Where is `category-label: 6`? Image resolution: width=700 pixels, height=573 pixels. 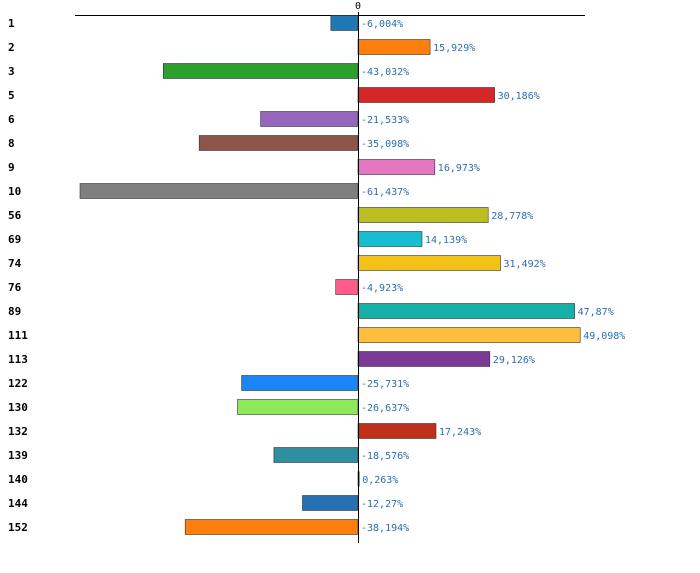 category-label: 6 is located at coordinates (11, 119).